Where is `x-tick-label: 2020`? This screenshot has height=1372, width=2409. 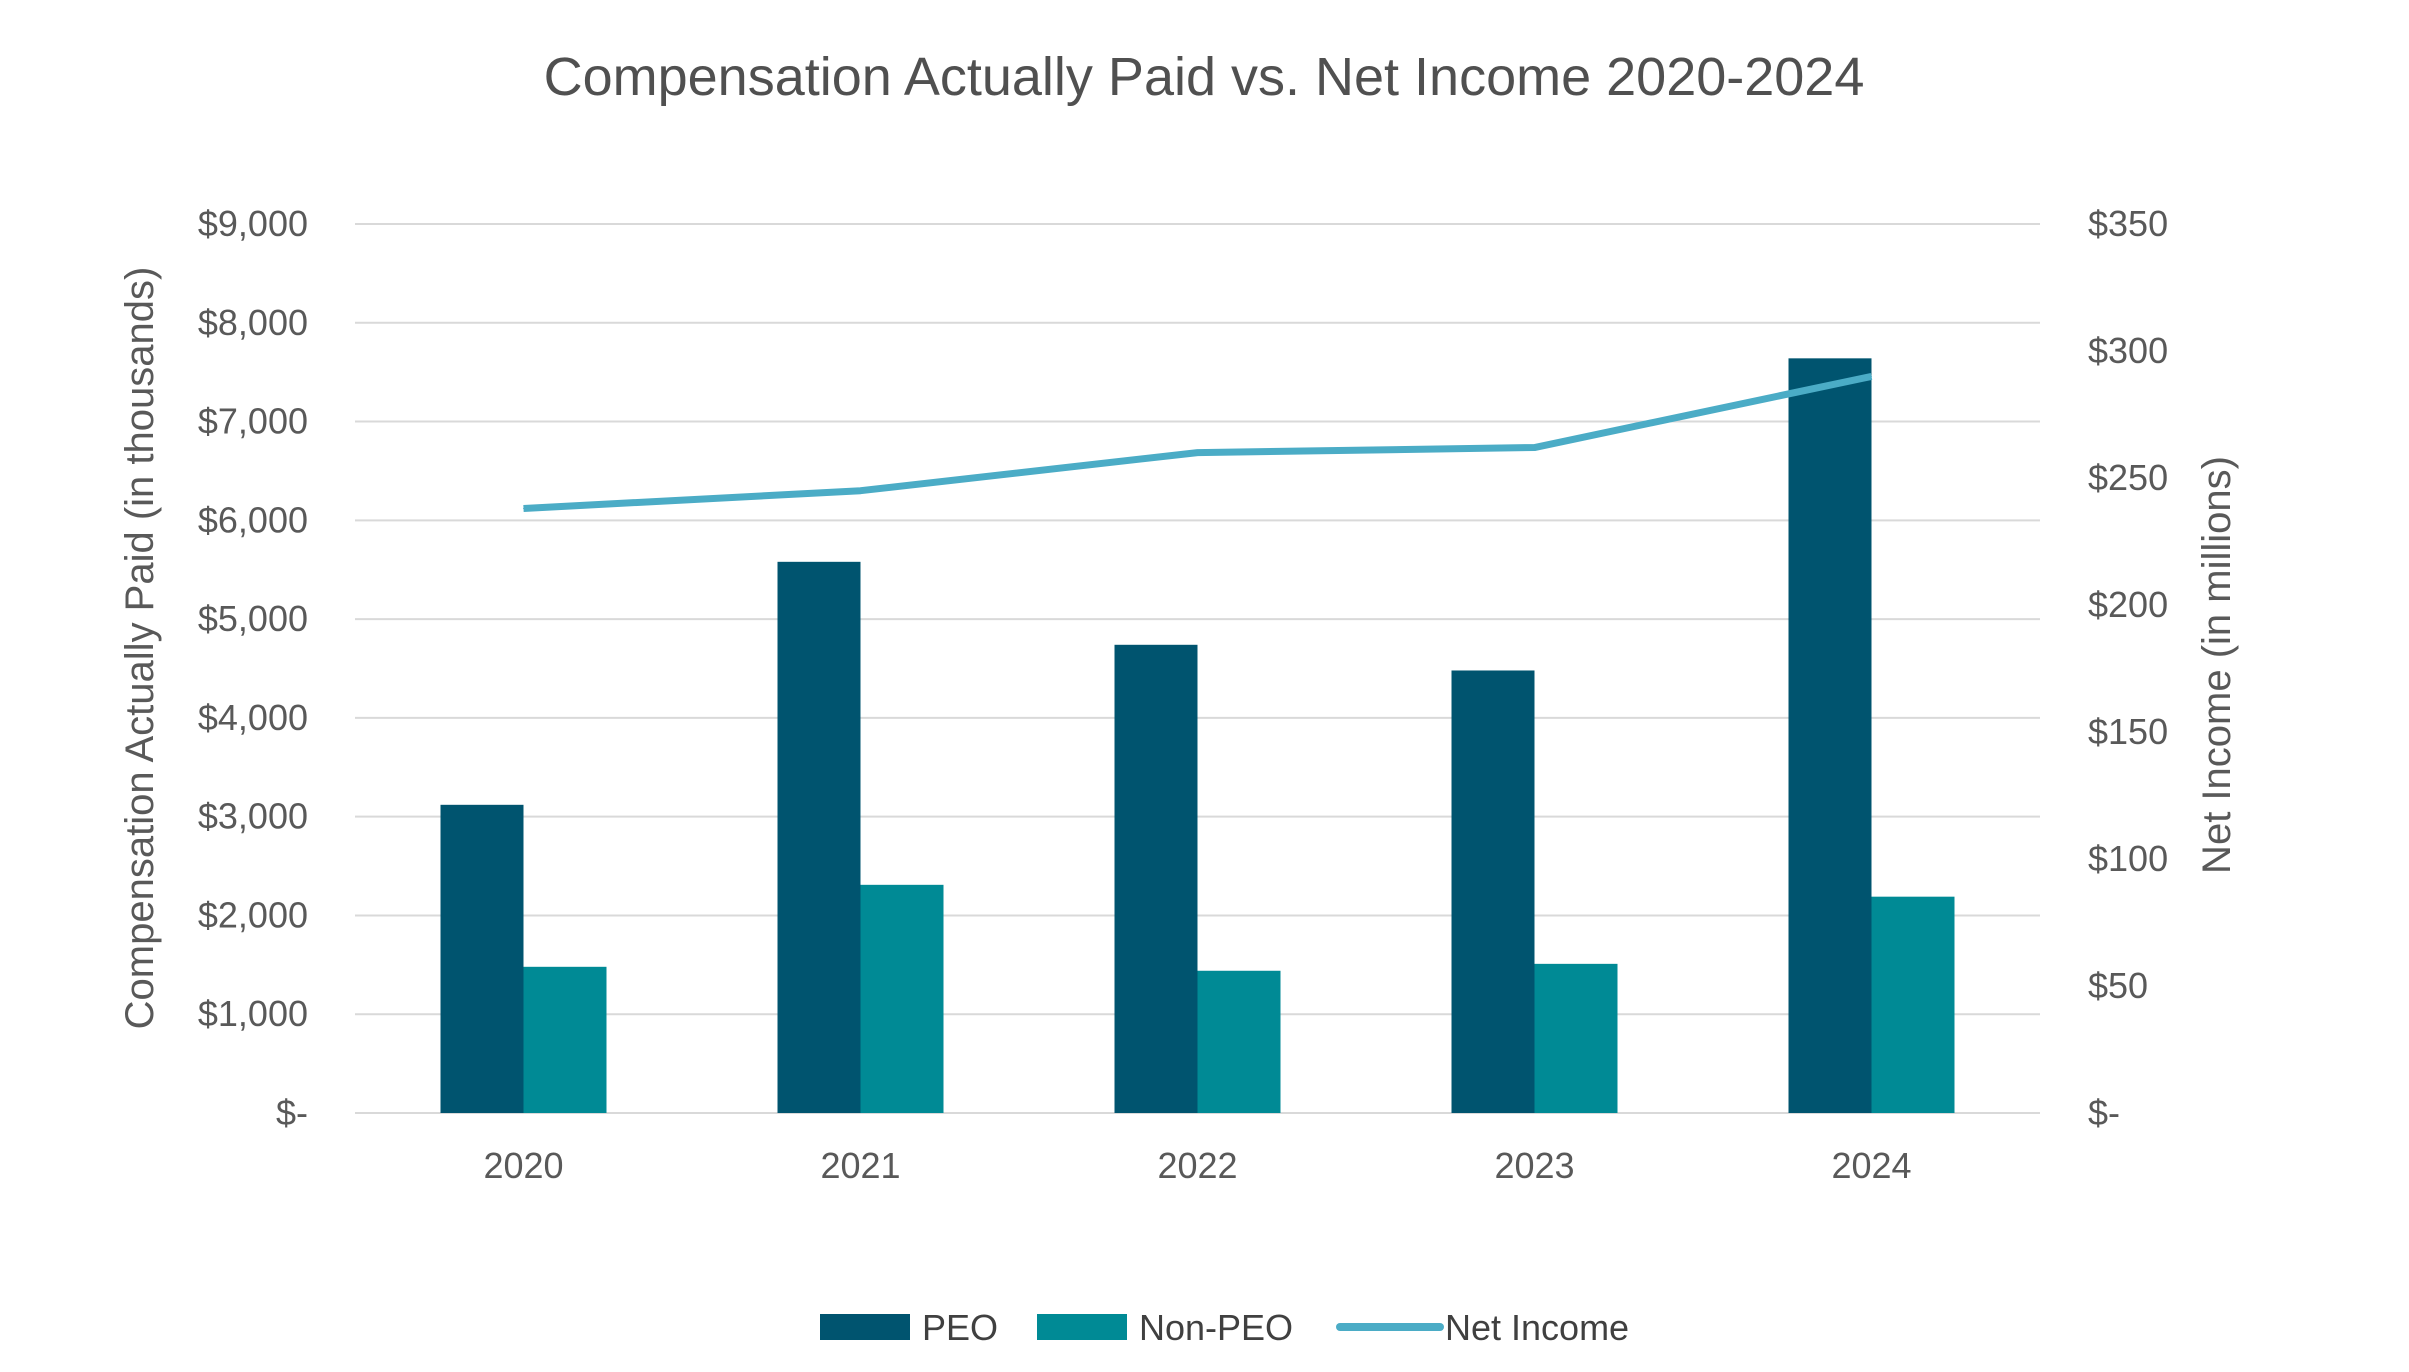
x-tick-label: 2020 is located at coordinates (523, 1165).